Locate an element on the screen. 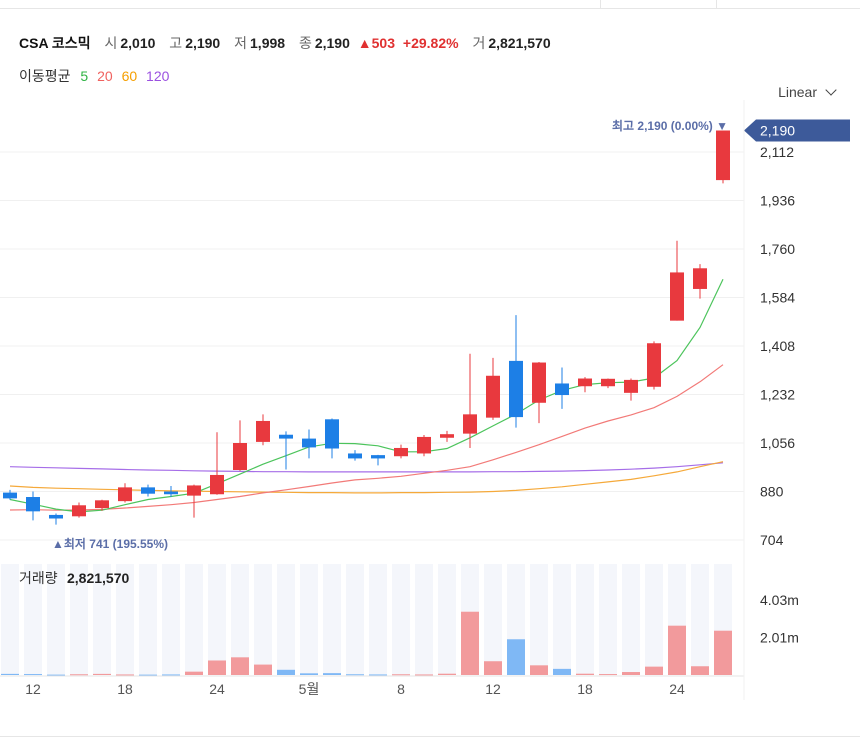  x-tick-label: 12 is located at coordinates (33, 689).